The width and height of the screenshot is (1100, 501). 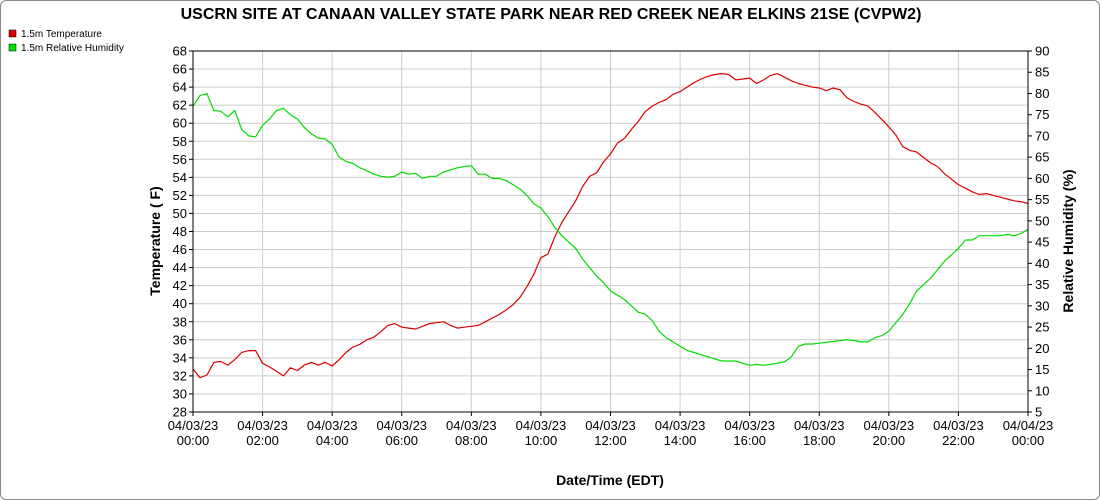 What do you see at coordinates (180, 393) in the screenshot?
I see `y-tick-label-left: 30` at bounding box center [180, 393].